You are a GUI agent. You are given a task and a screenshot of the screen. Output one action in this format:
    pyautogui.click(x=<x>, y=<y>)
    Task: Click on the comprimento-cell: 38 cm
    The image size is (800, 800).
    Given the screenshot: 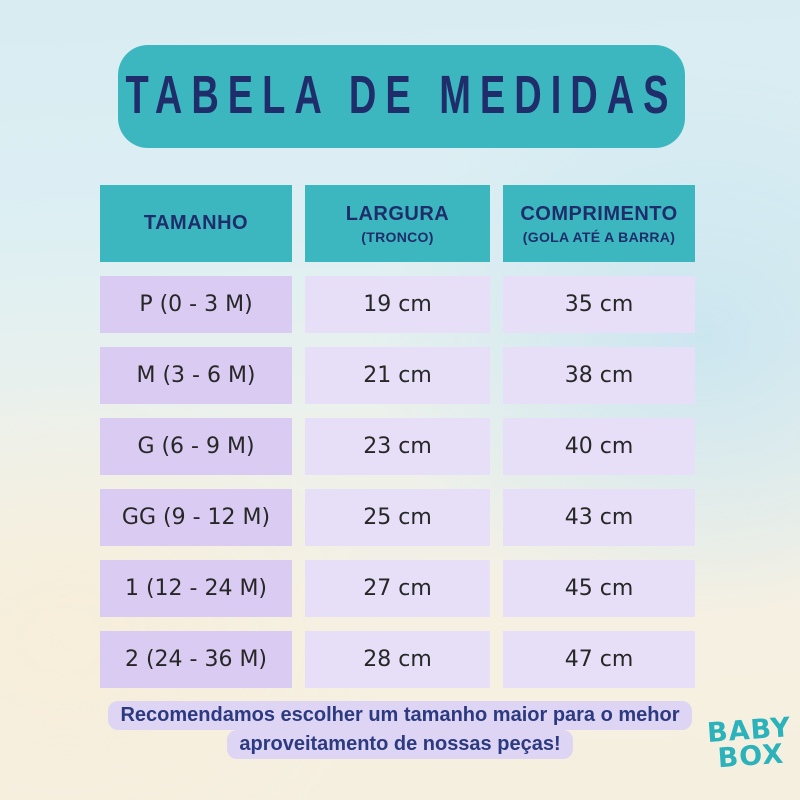 What is the action you would take?
    pyautogui.click(x=599, y=375)
    